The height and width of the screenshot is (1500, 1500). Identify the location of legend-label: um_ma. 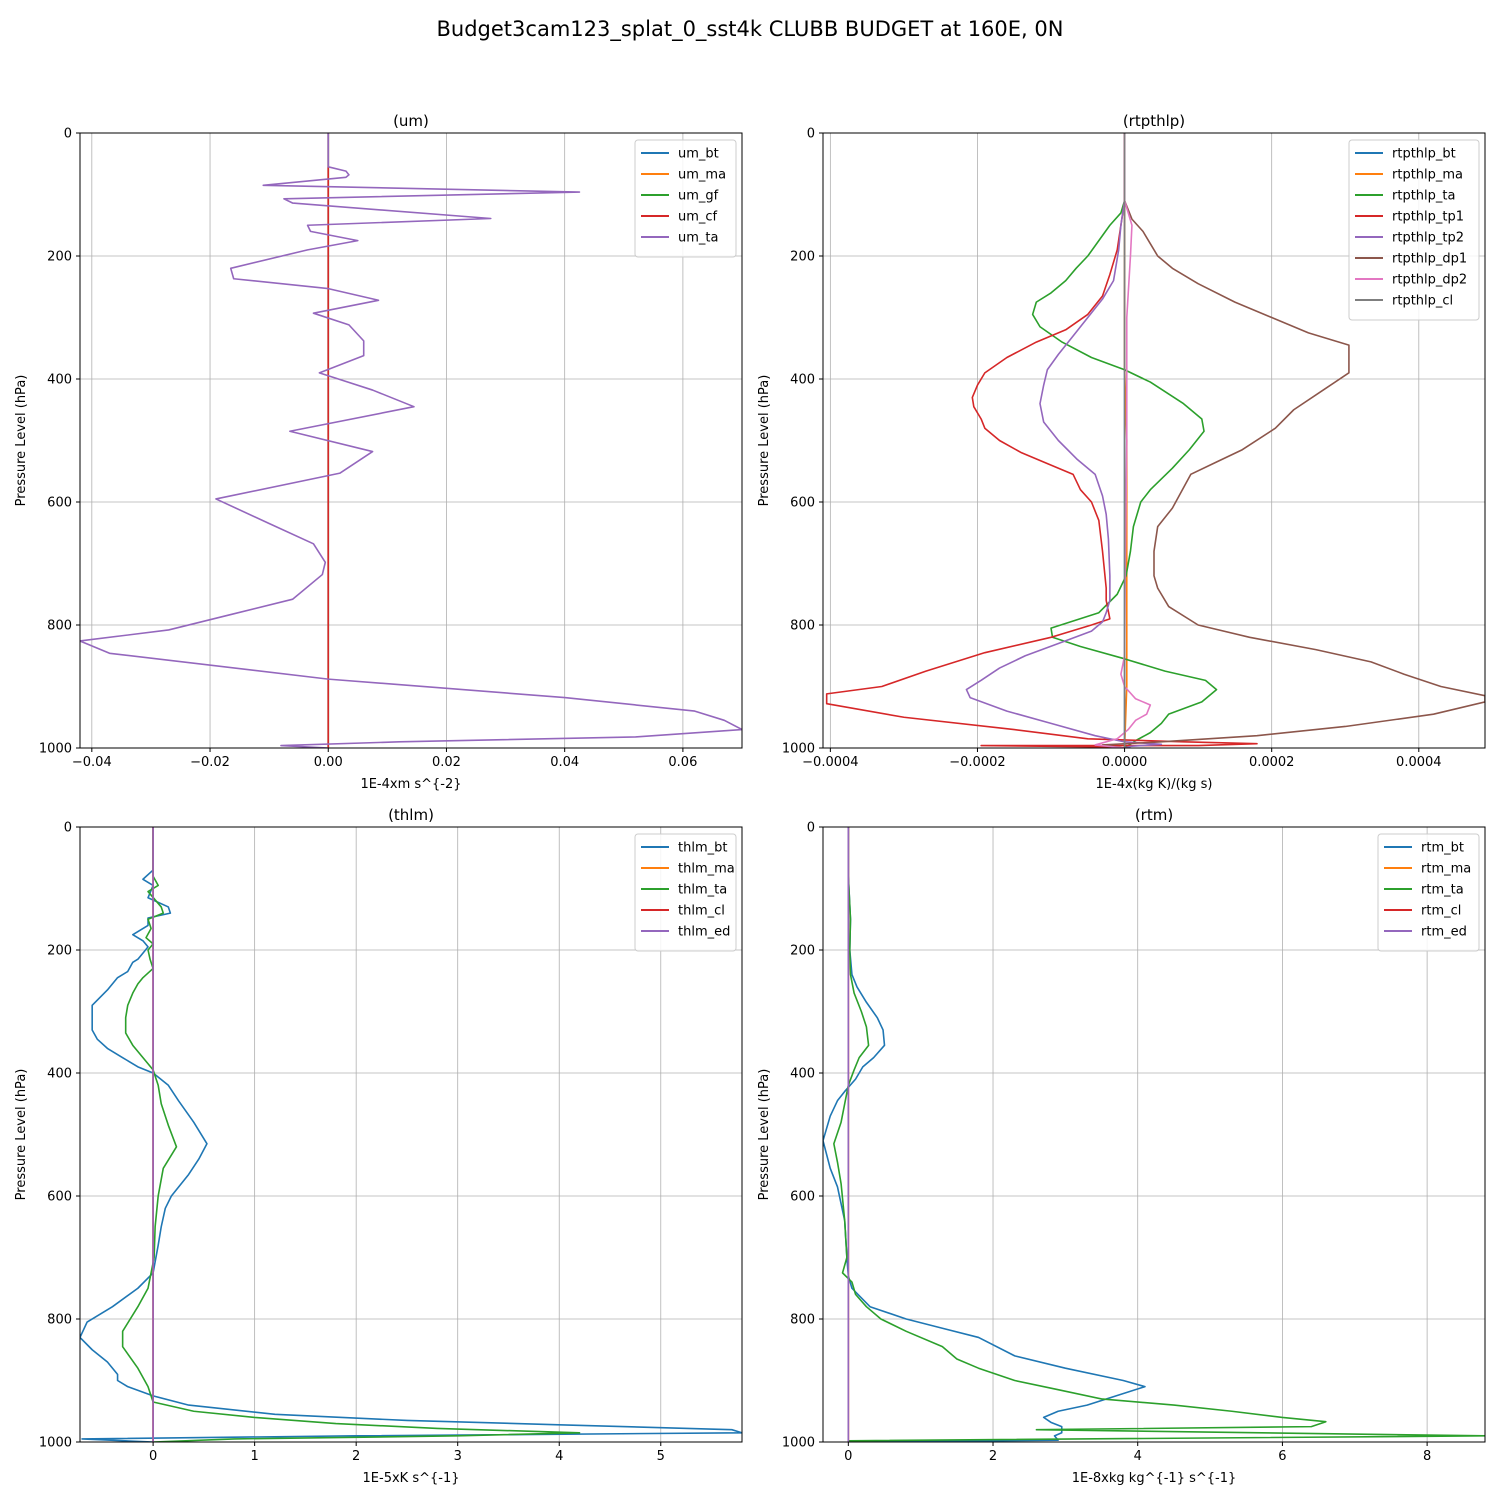
(702, 175).